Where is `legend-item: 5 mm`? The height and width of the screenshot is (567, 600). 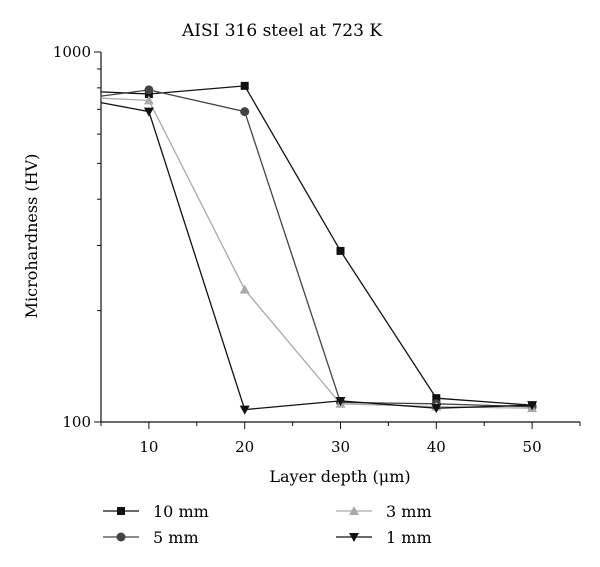 legend-item: 5 mm is located at coordinates (151, 537).